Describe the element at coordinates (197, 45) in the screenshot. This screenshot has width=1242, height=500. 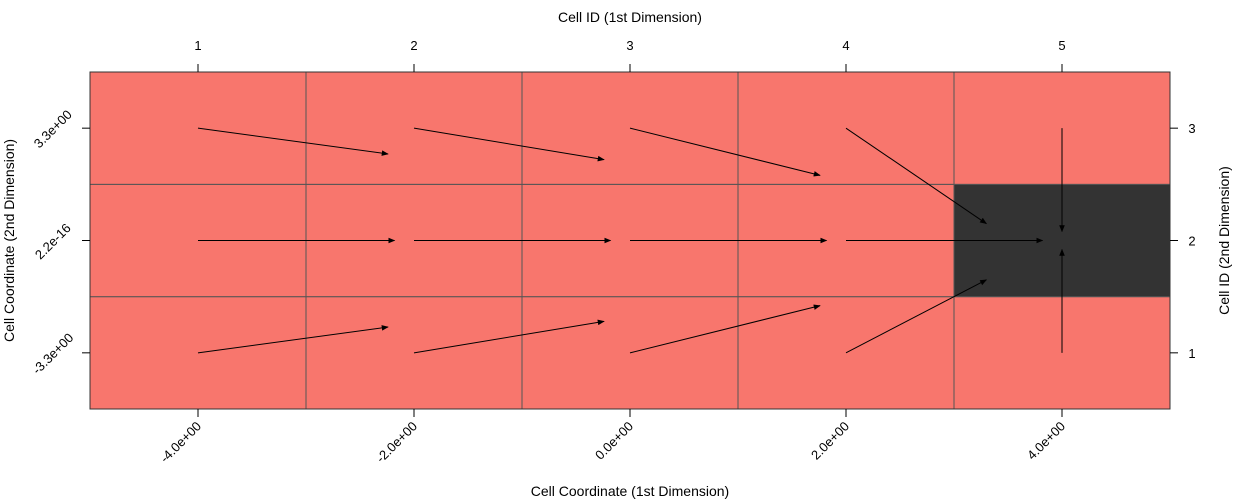
I see `x2-tick-label: 1` at that location.